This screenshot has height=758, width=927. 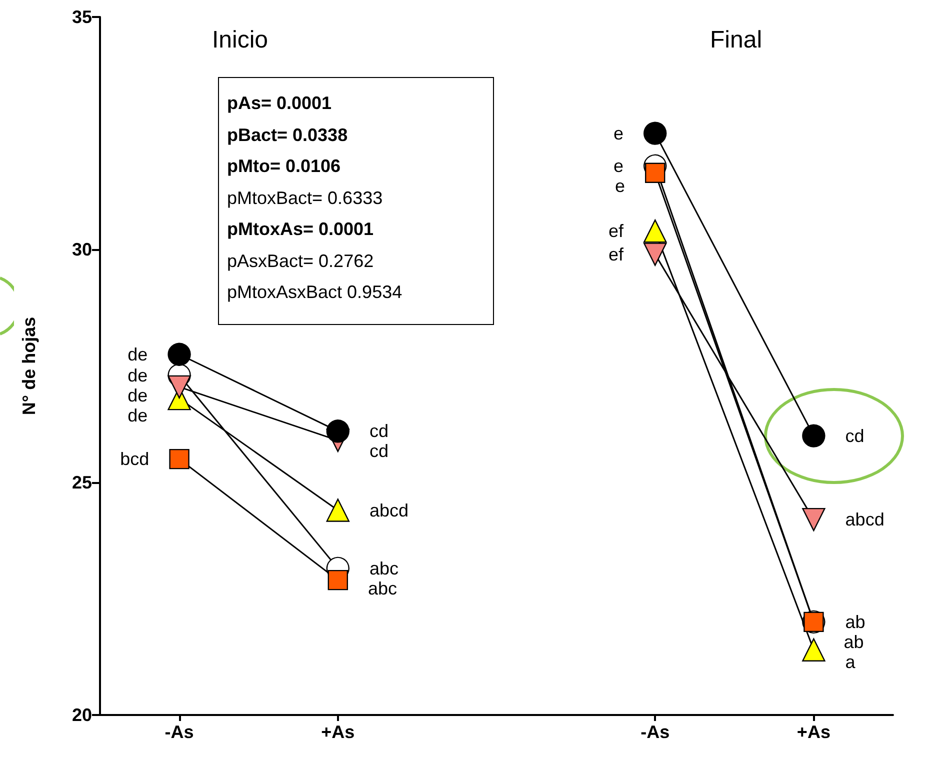 What do you see at coordinates (301, 261) in the screenshot?
I see `annotation: pAsxBact= 0.2762` at bounding box center [301, 261].